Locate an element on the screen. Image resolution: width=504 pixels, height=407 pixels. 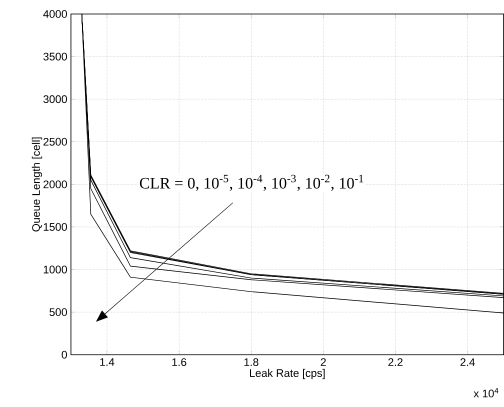
y-tick-label: 1000 is located at coordinates (55, 270).